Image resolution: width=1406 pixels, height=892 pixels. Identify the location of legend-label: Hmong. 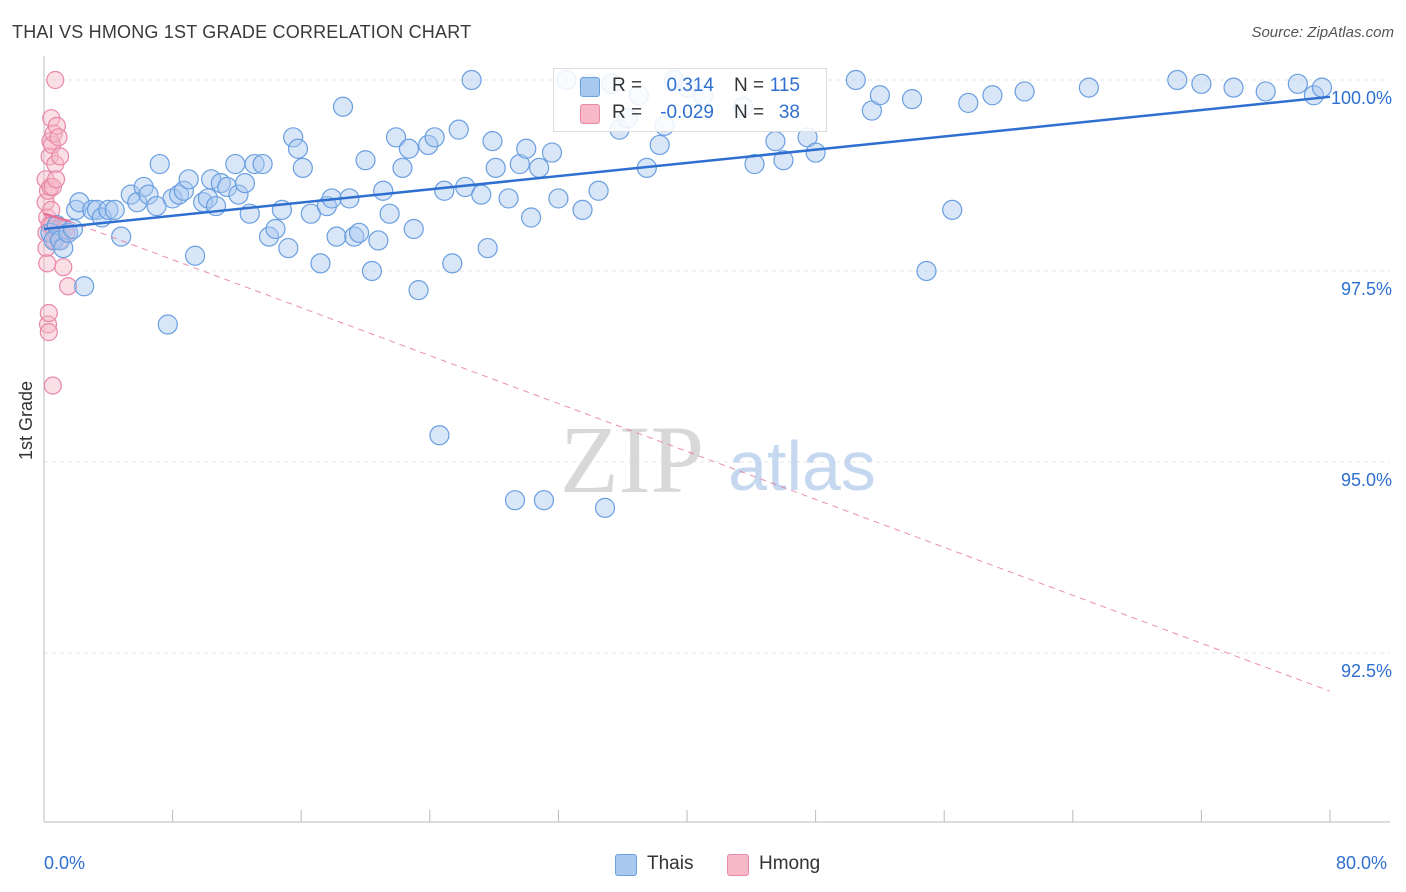
(790, 863).